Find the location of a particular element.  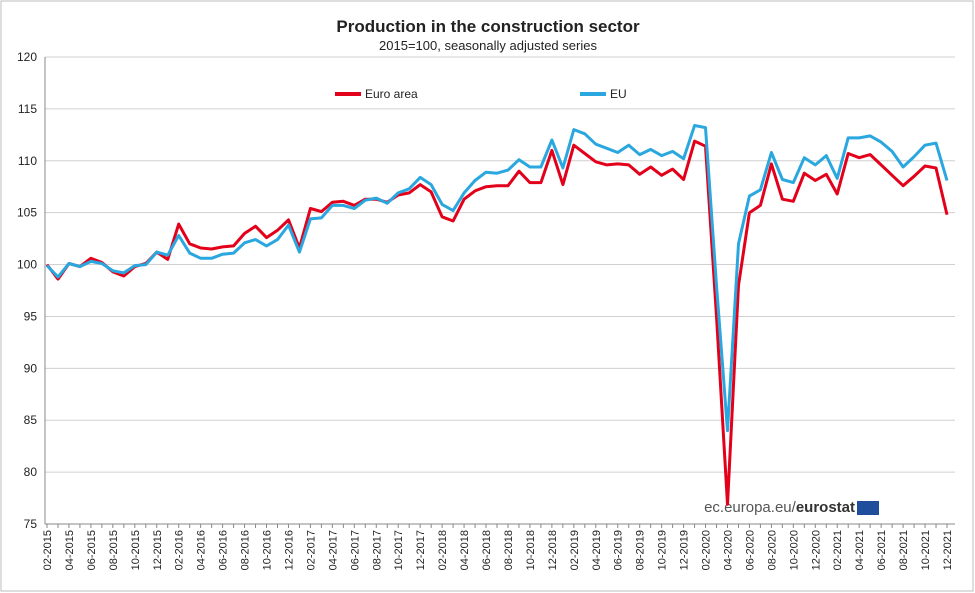

x-tick-label: 04-2020 is located at coordinates (728, 550).